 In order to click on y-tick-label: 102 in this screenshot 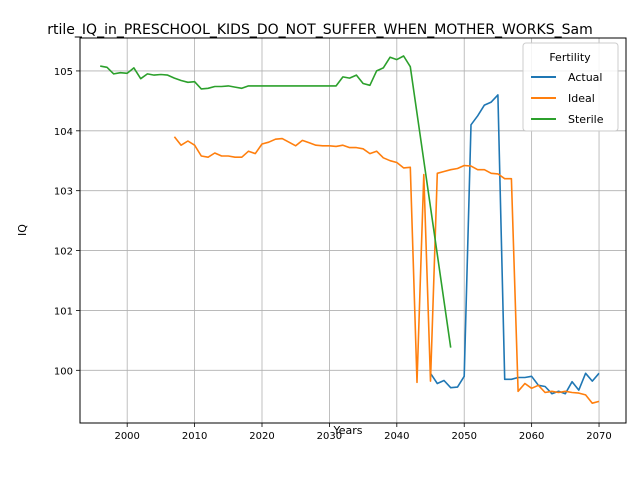, I will do `click(63, 252)`.